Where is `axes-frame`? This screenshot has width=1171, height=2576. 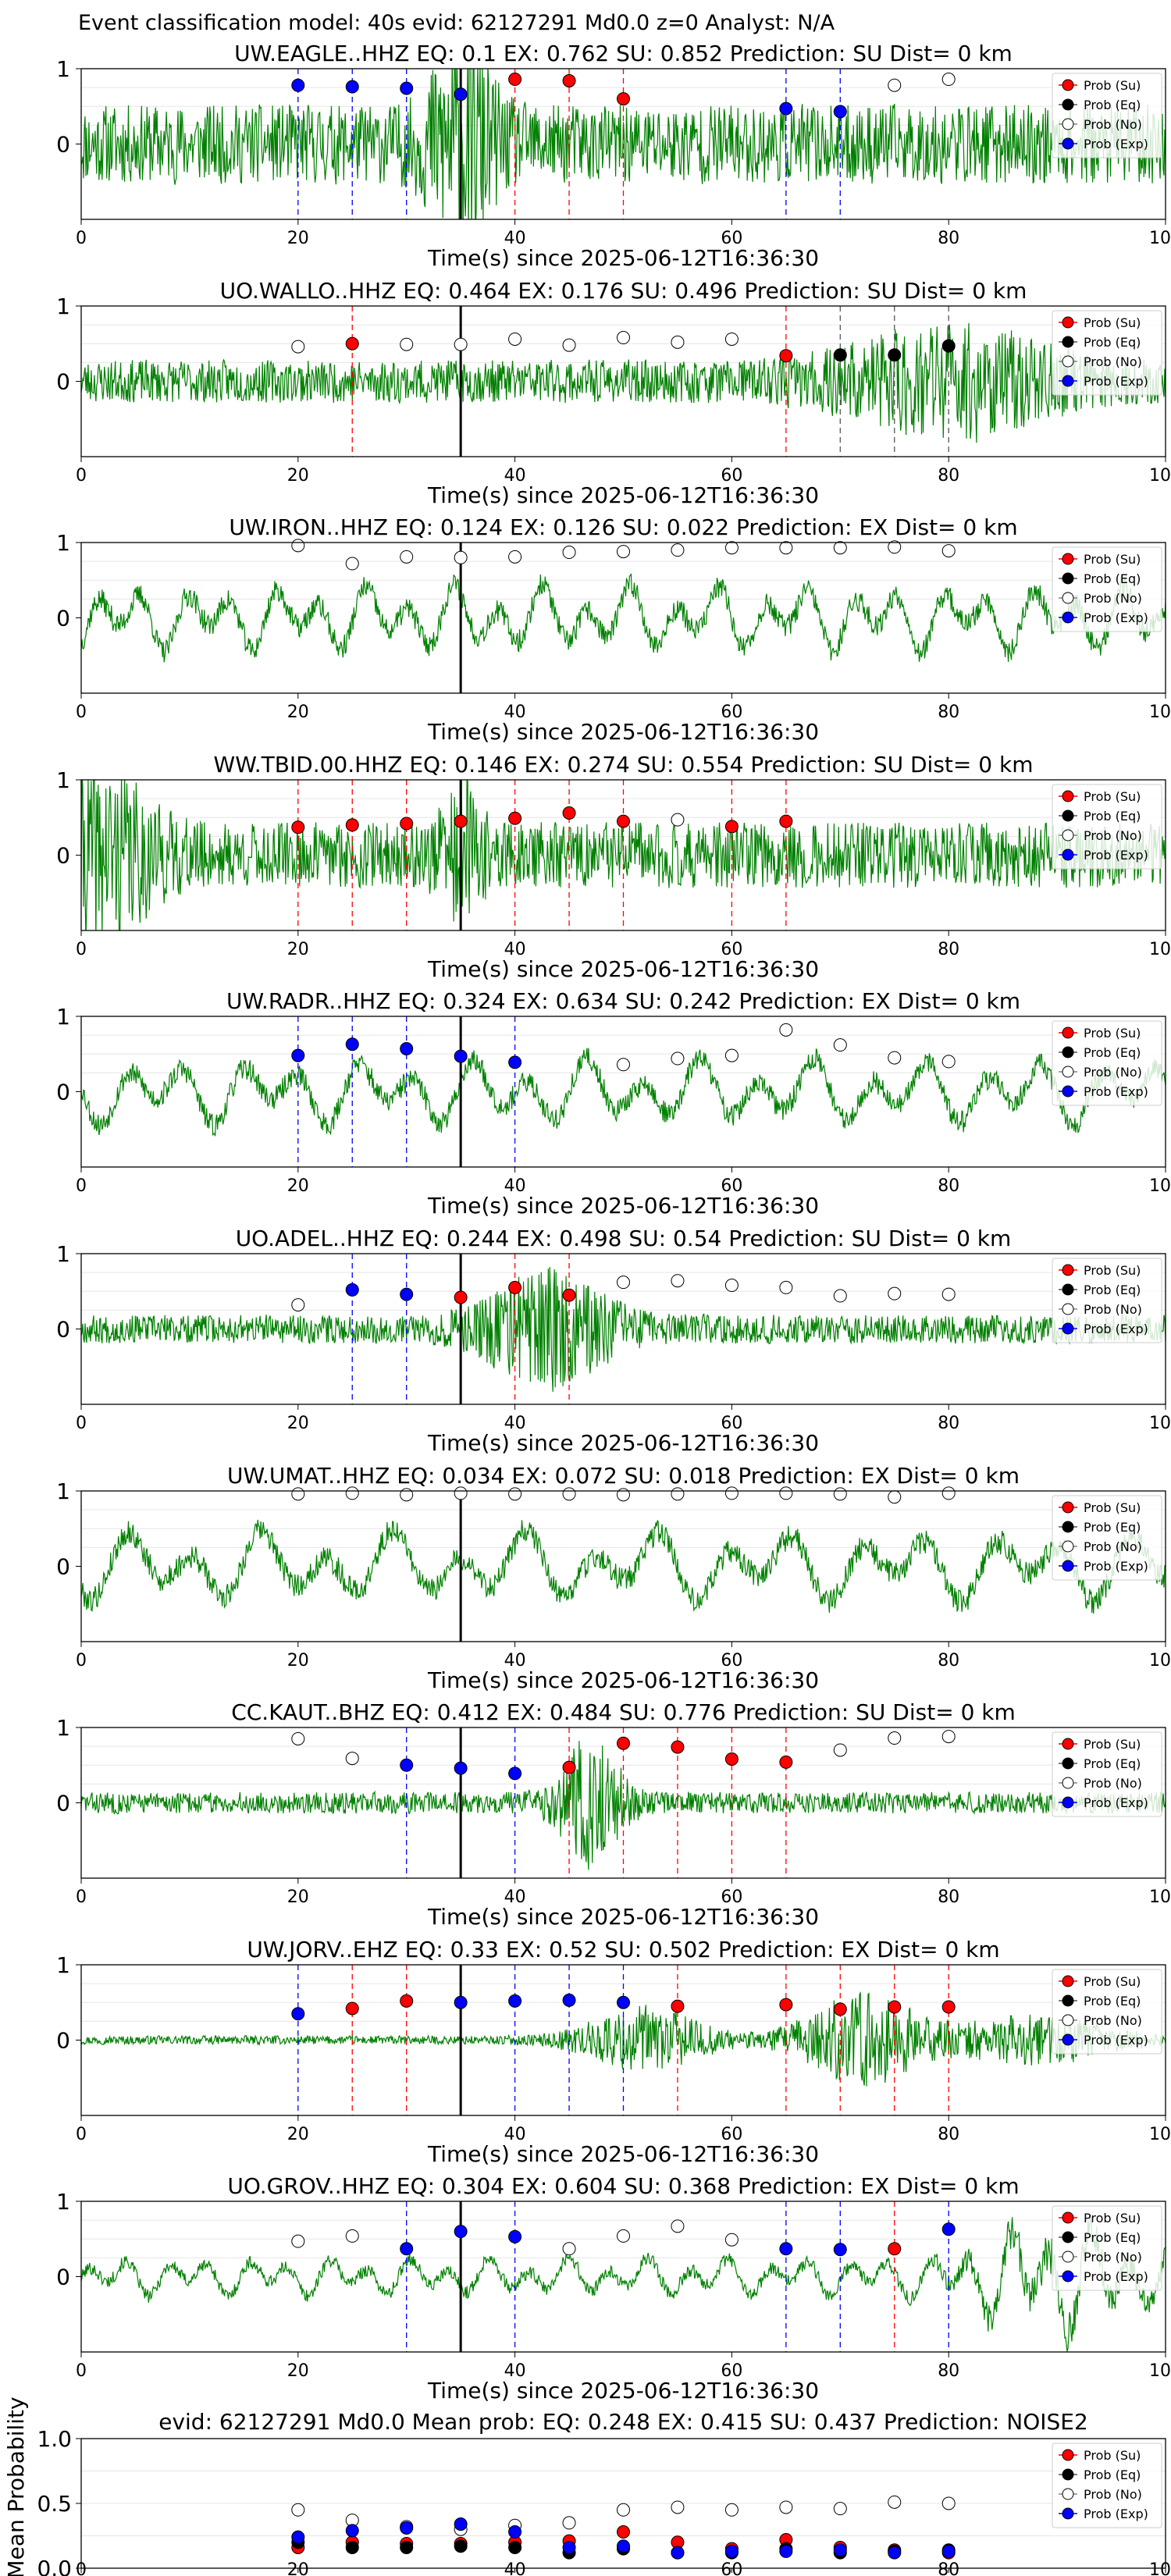 axes-frame is located at coordinates (623, 2277).